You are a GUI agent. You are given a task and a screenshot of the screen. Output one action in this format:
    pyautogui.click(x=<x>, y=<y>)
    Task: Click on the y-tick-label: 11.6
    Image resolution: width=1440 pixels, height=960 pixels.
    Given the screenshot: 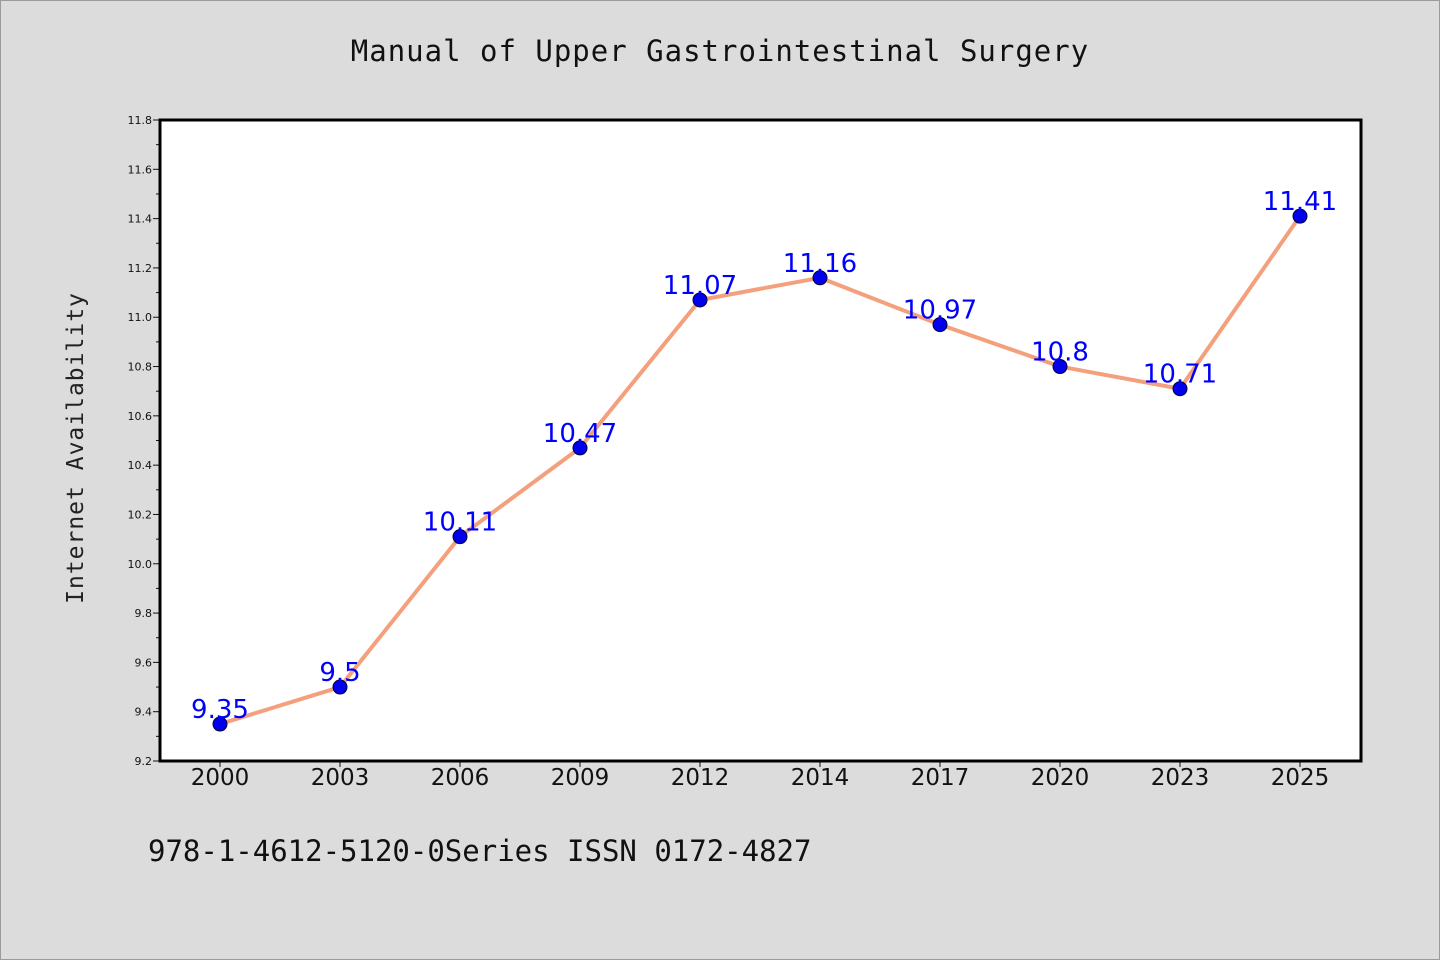 What is the action you would take?
    pyautogui.click(x=140, y=169)
    